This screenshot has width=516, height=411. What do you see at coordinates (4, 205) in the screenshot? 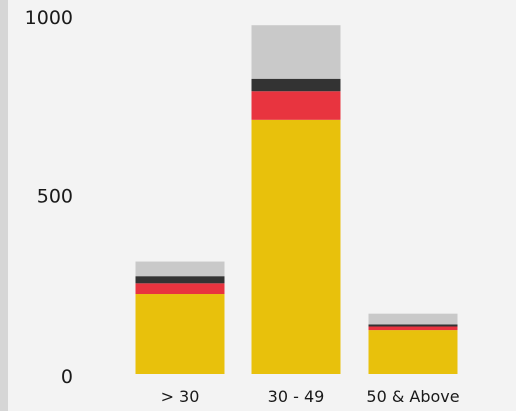
I see `left-panel-edge` at bounding box center [4, 205].